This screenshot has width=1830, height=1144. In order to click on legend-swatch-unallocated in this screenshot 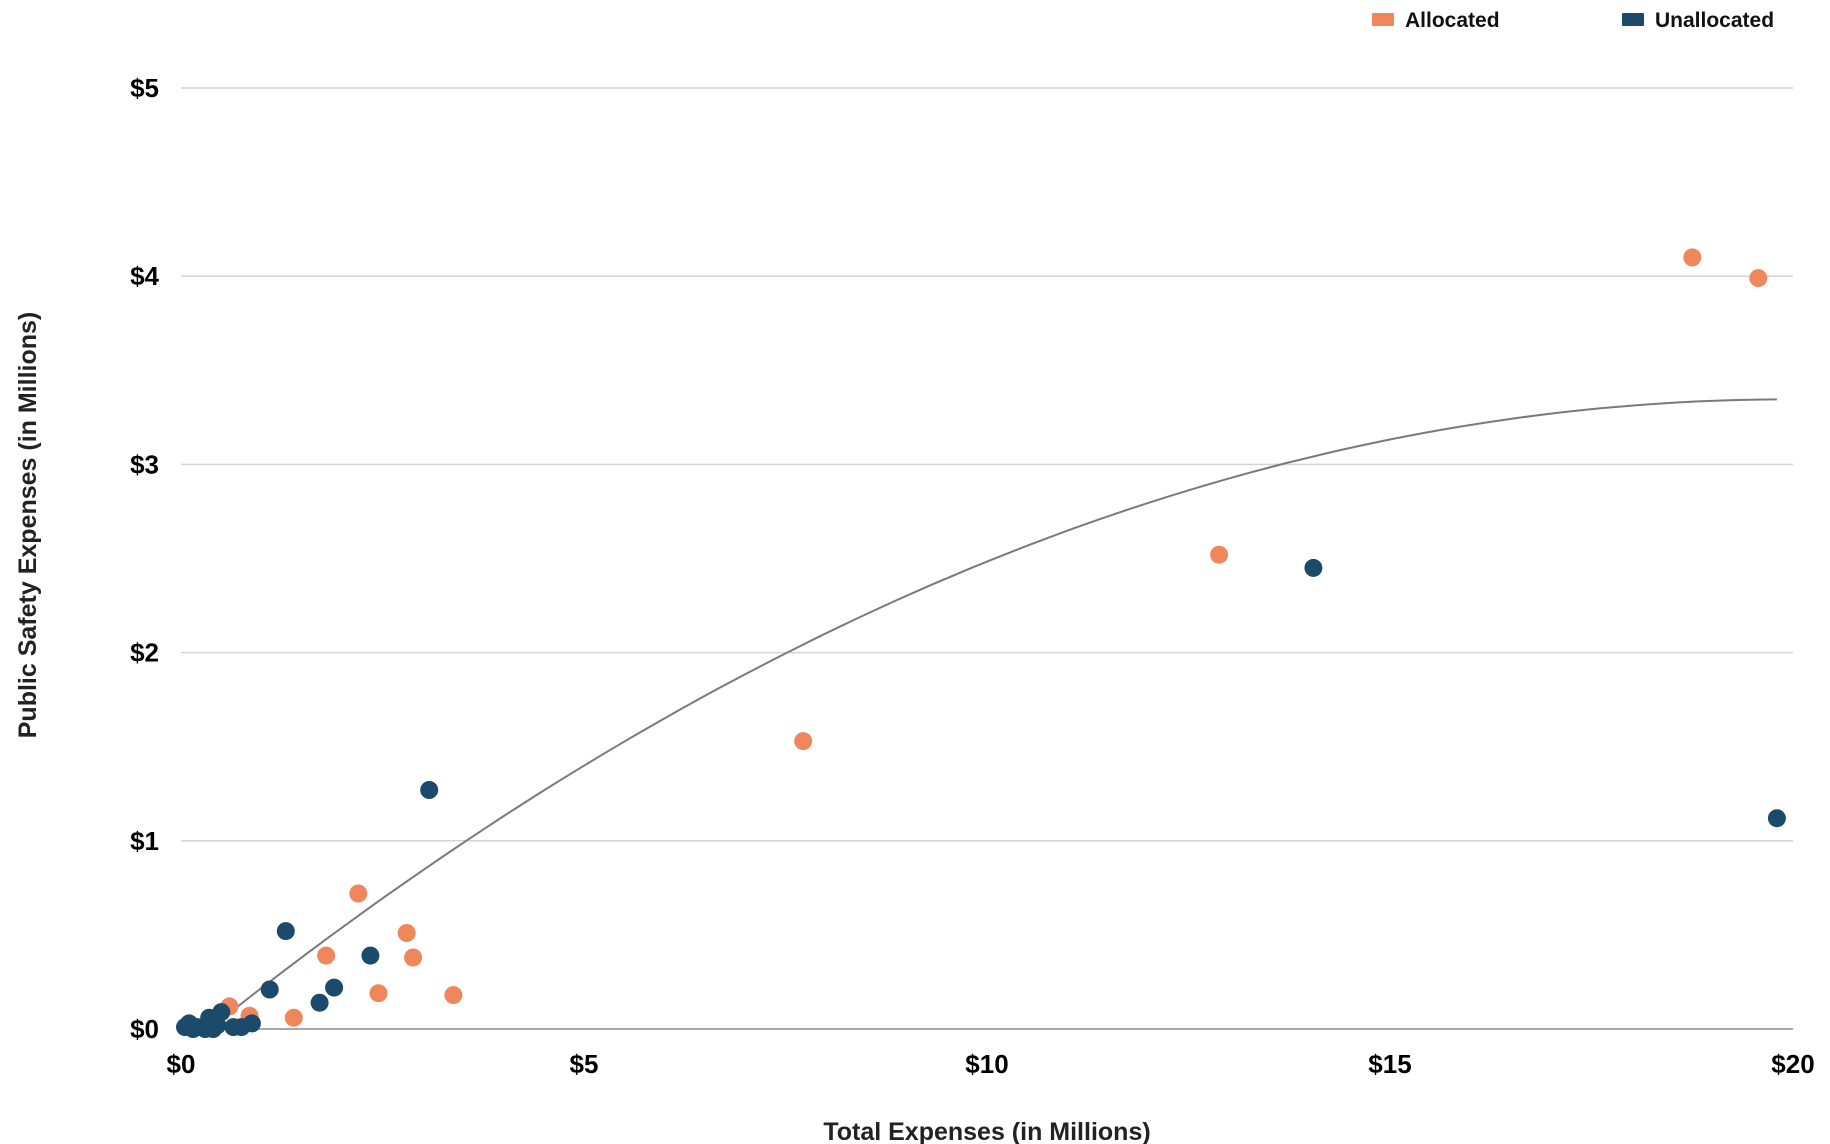, I will do `click(1633, 19)`.